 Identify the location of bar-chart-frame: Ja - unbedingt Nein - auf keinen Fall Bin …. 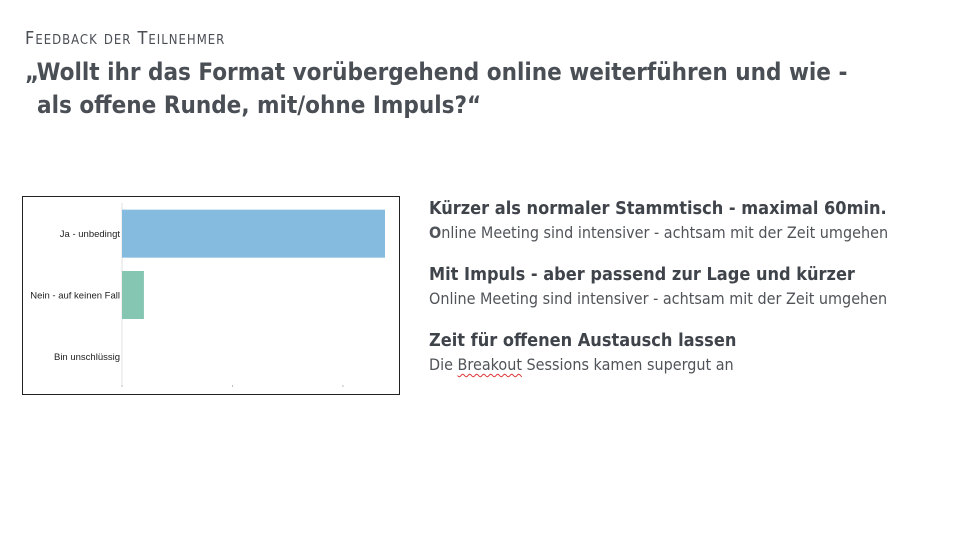
(211, 295).